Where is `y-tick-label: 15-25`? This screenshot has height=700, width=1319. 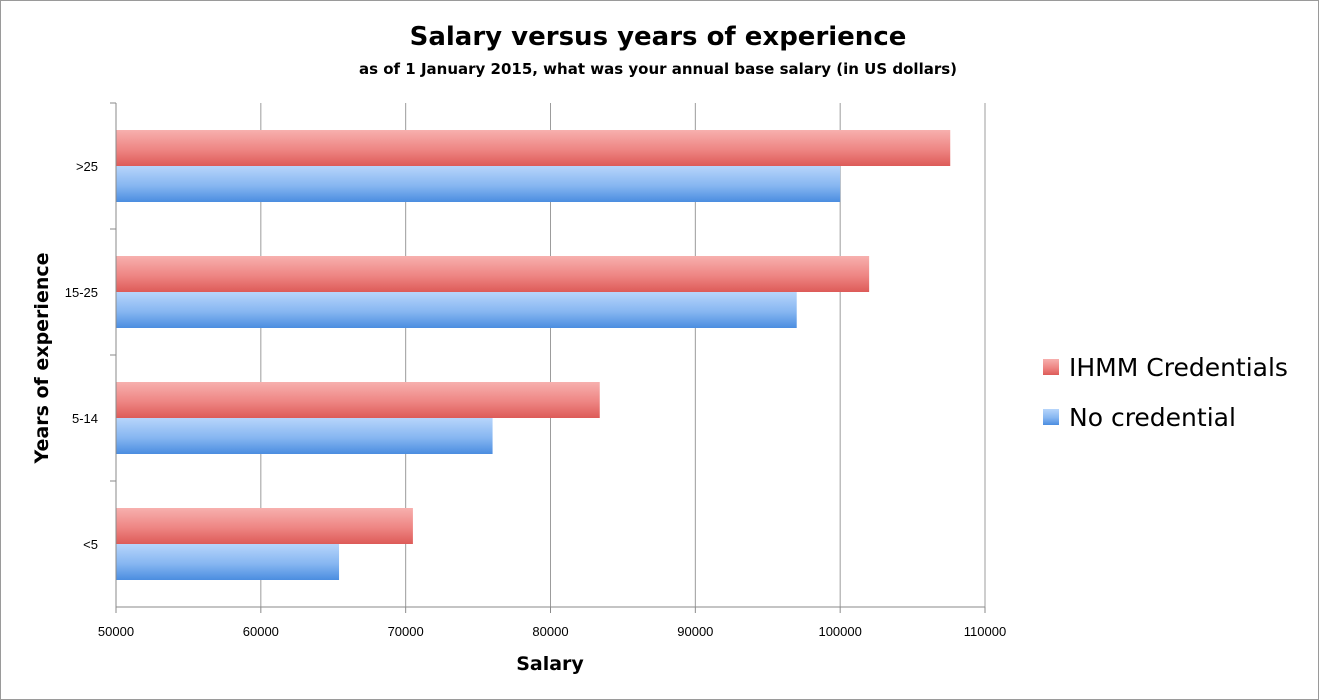
y-tick-label: 15-25 is located at coordinates (81, 292).